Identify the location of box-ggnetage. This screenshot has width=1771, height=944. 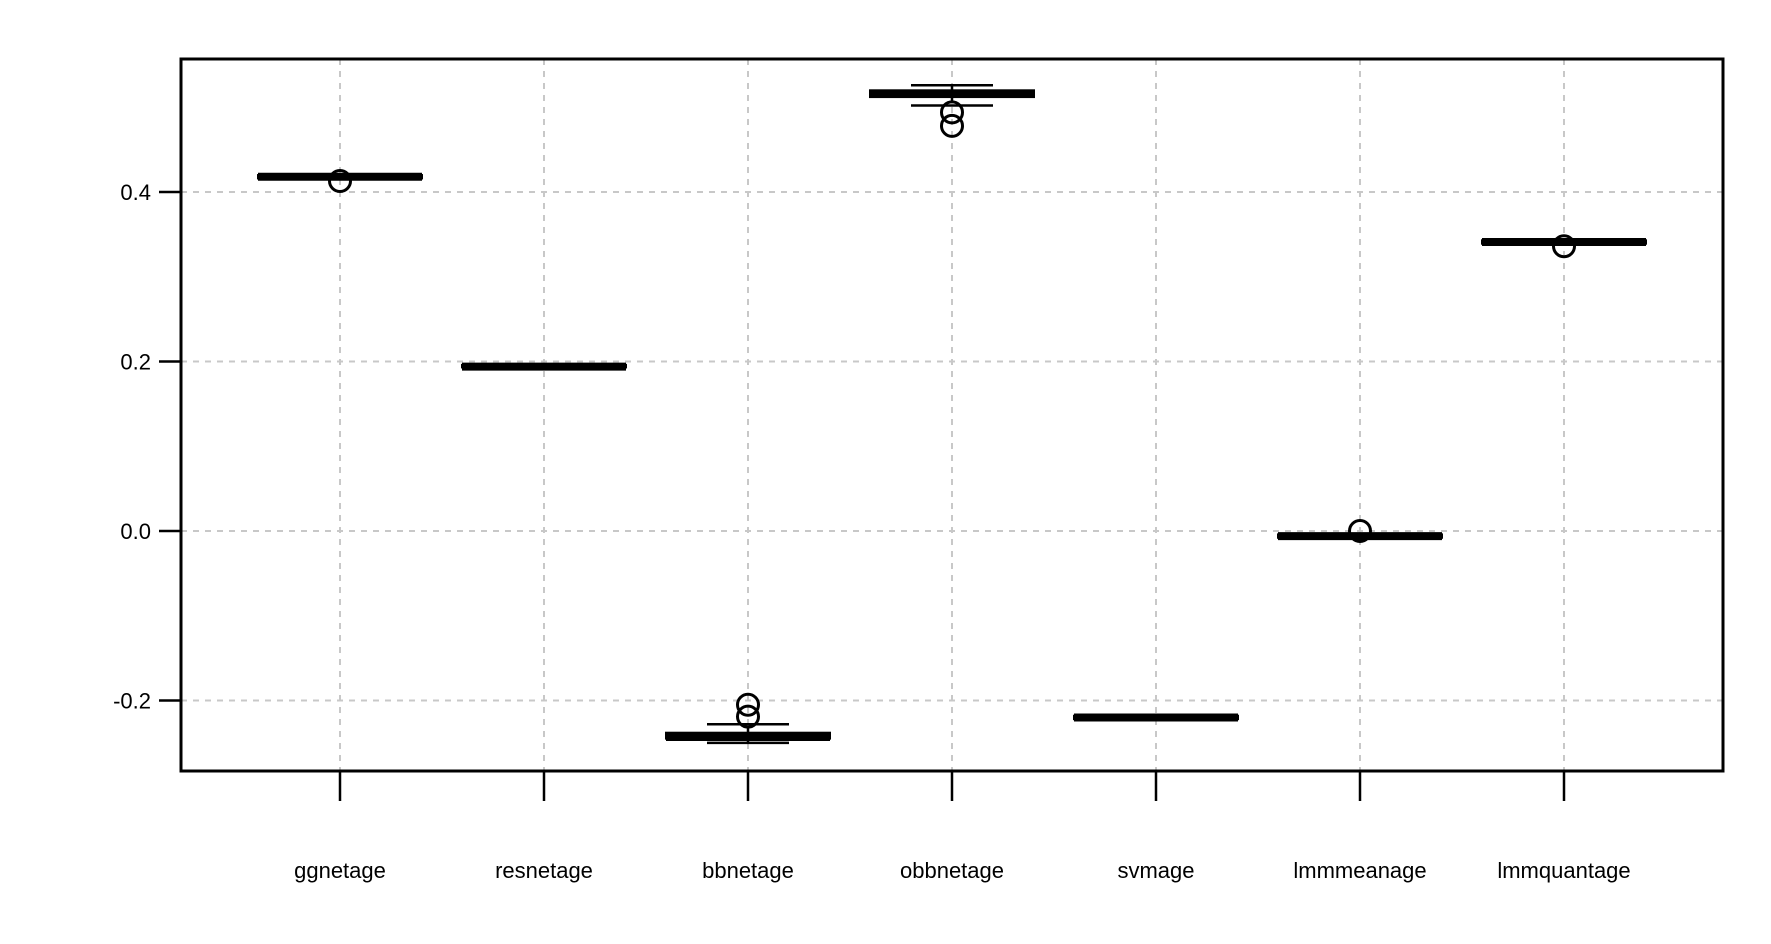
(340, 180).